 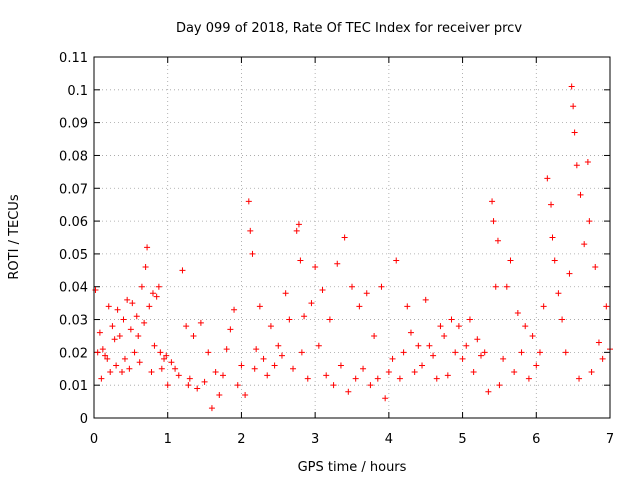 I want to click on y-tick-label: 0.02, so click(x=73, y=353).